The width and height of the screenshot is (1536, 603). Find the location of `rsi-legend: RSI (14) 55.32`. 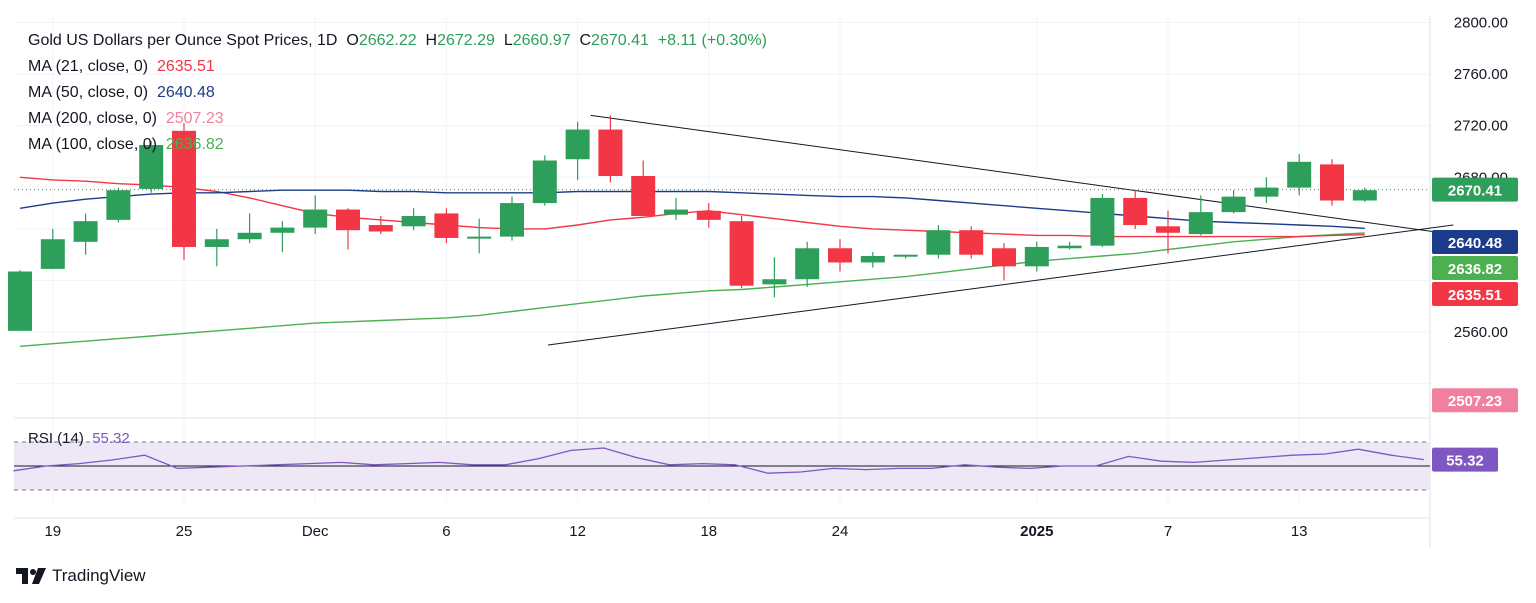

rsi-legend: RSI (14) 55.32 is located at coordinates (79, 438).